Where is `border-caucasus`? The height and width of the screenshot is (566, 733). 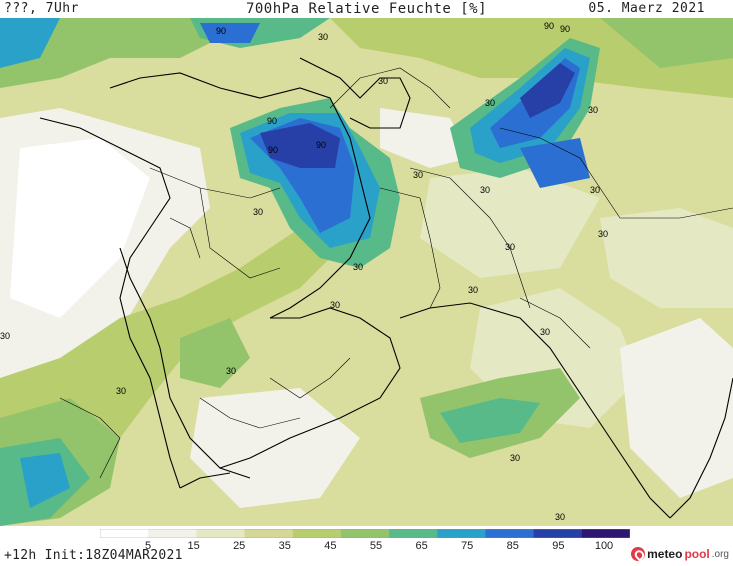
border-caucasus is located at coordinates (390, 88).